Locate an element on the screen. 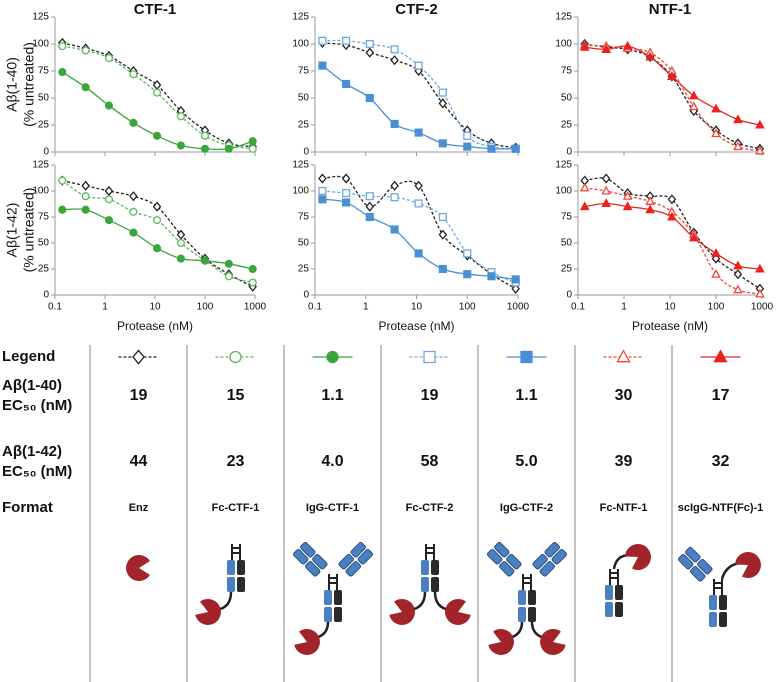  format-label: scIgG-NTF(Fc)-1 is located at coordinates (721, 508).